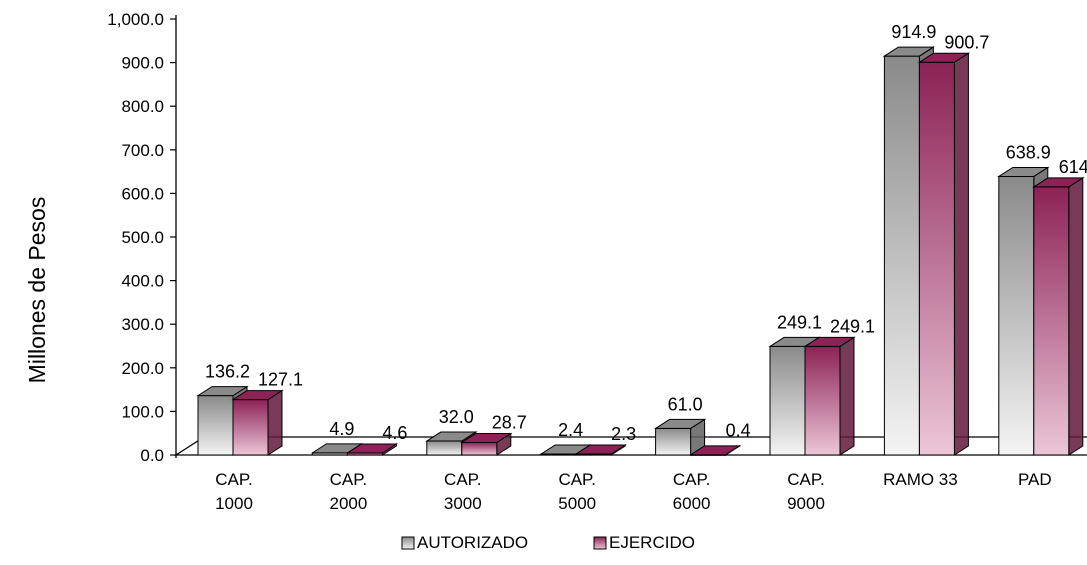 Image resolution: width=1087 pixels, height=565 pixels. What do you see at coordinates (142, 411) in the screenshot?
I see `y-tick-label: 100.0` at bounding box center [142, 411].